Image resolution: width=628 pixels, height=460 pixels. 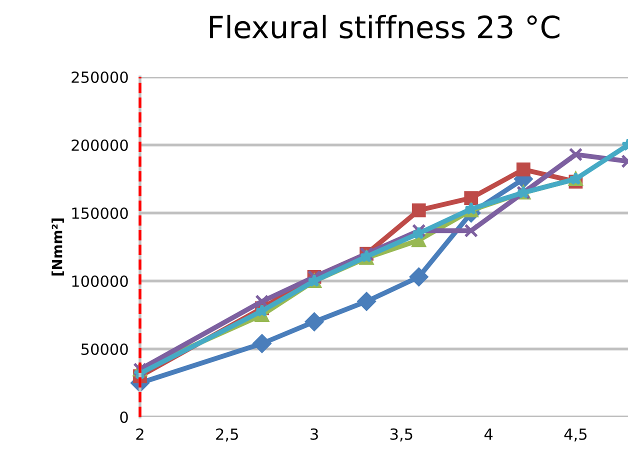 I want to click on y-tick-label: 100000, so click(x=100, y=281).